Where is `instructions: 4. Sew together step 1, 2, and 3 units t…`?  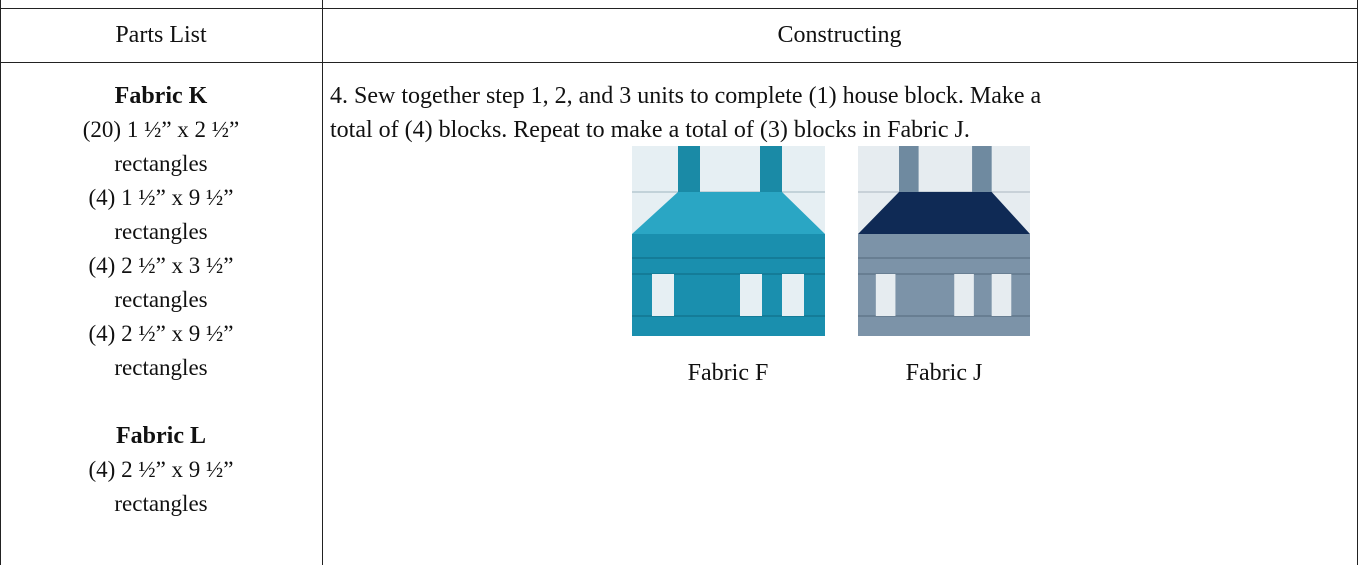 instructions: 4. Sew together step 1, 2, and 3 units t… is located at coordinates (840, 113).